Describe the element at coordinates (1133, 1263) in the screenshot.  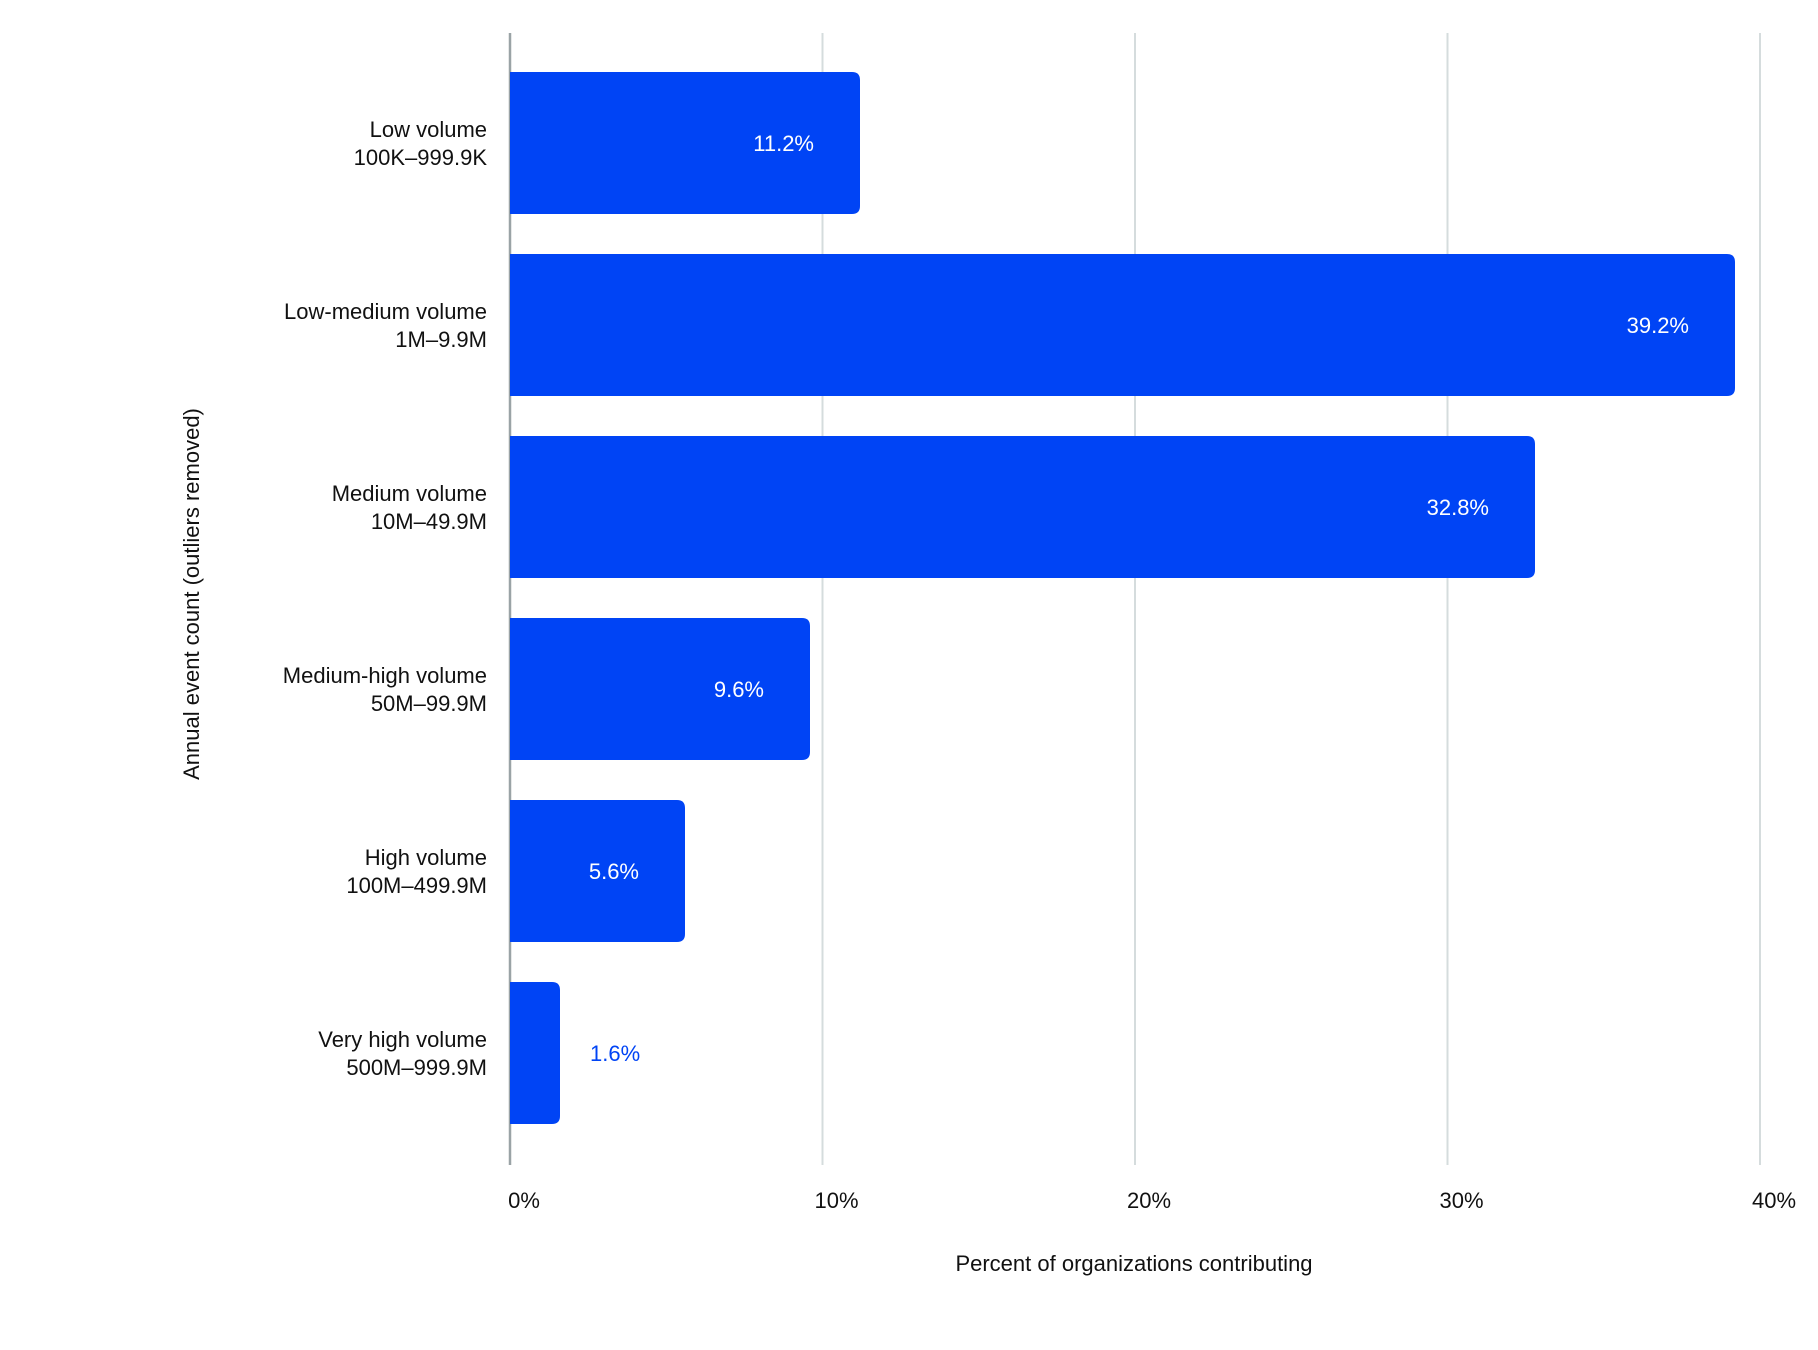
I see `x-axis-title: Percent of organizations contributing` at that location.